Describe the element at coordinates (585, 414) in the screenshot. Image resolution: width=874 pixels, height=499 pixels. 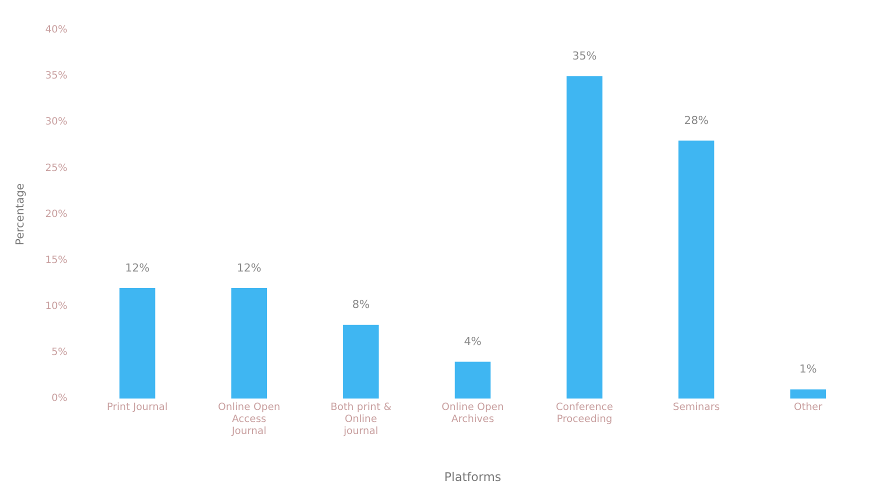
I see `x-tick-label: Conference Proceeding` at that location.